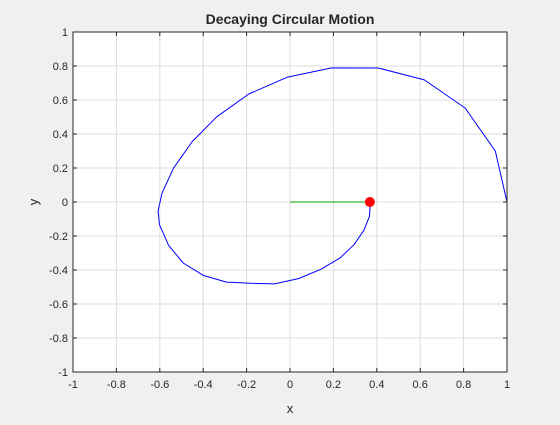 The height and width of the screenshot is (425, 560). I want to click on y-tick-label: 0.6, so click(60, 101).